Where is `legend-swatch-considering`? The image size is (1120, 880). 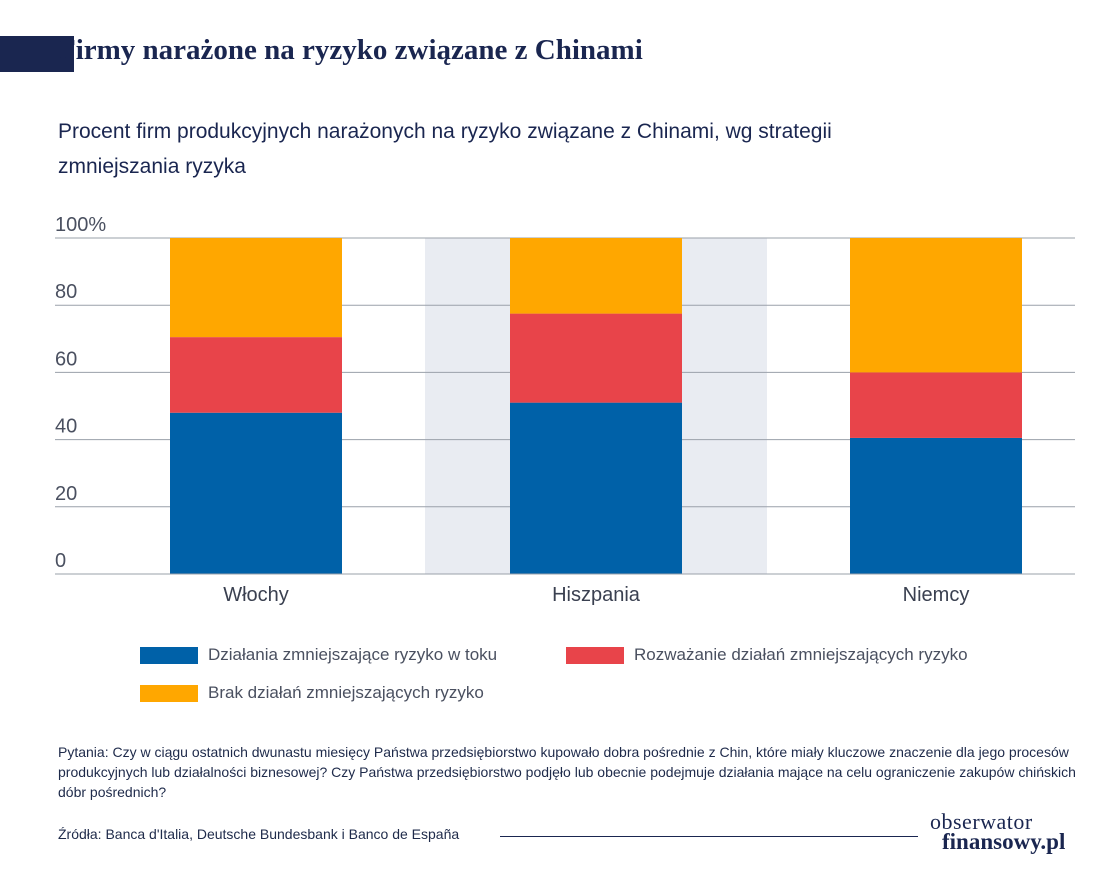 legend-swatch-considering is located at coordinates (595, 655).